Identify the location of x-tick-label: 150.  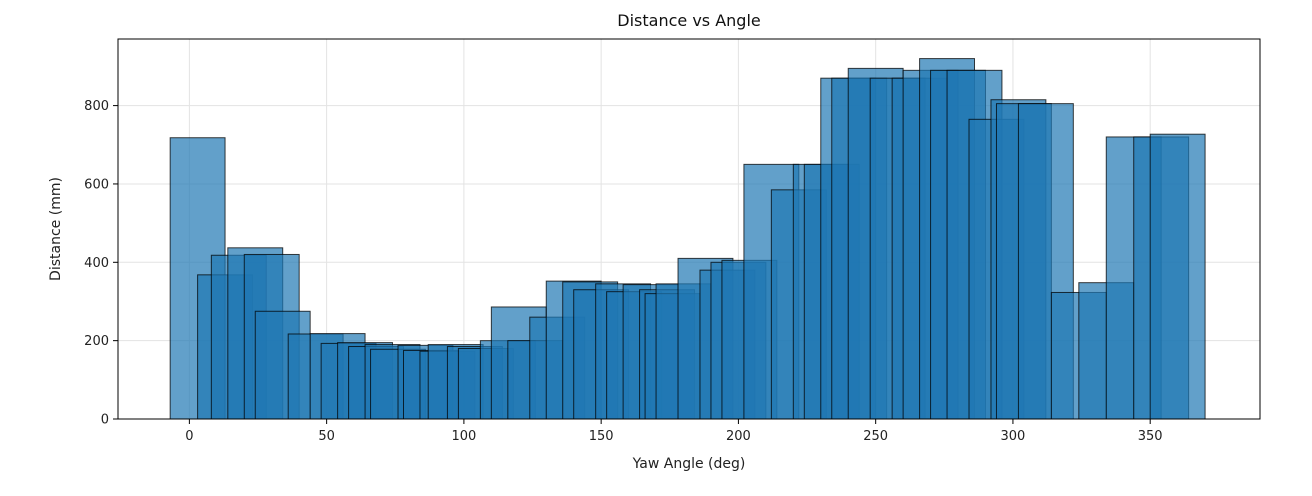
(601, 436).